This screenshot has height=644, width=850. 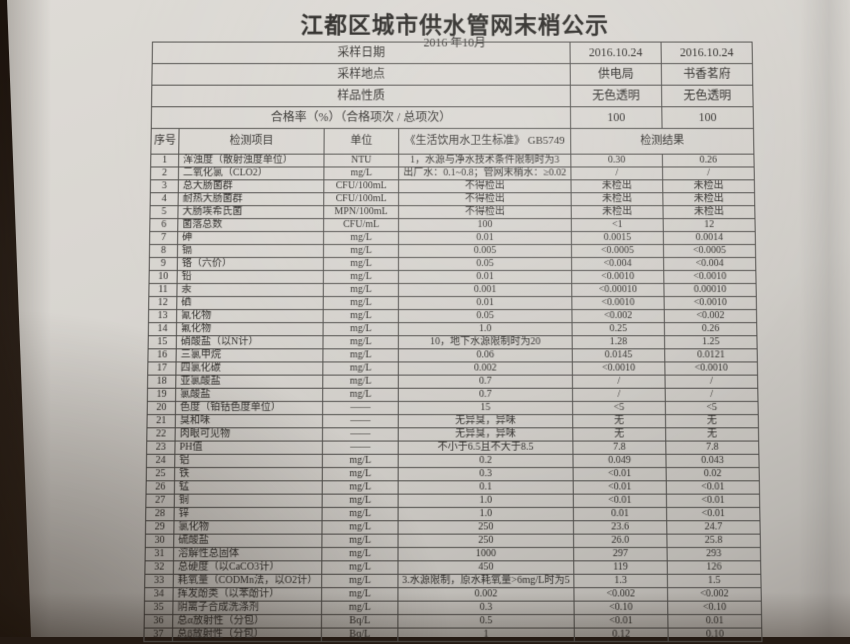 What do you see at coordinates (247, 581) in the screenshot?
I see `cell-item: 耗氧量（CODMn法，以O2计）` at bounding box center [247, 581].